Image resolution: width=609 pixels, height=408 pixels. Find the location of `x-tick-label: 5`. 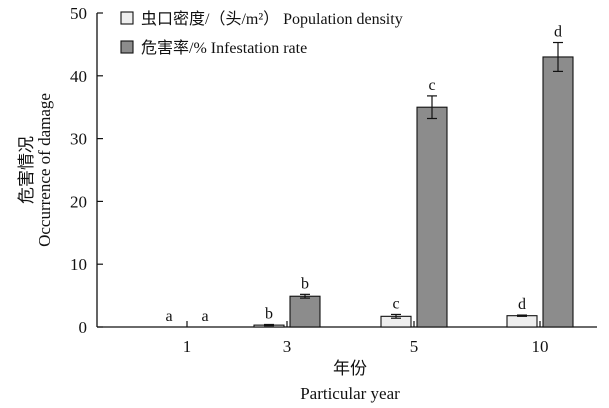

x-tick-label: 5 is located at coordinates (414, 346).